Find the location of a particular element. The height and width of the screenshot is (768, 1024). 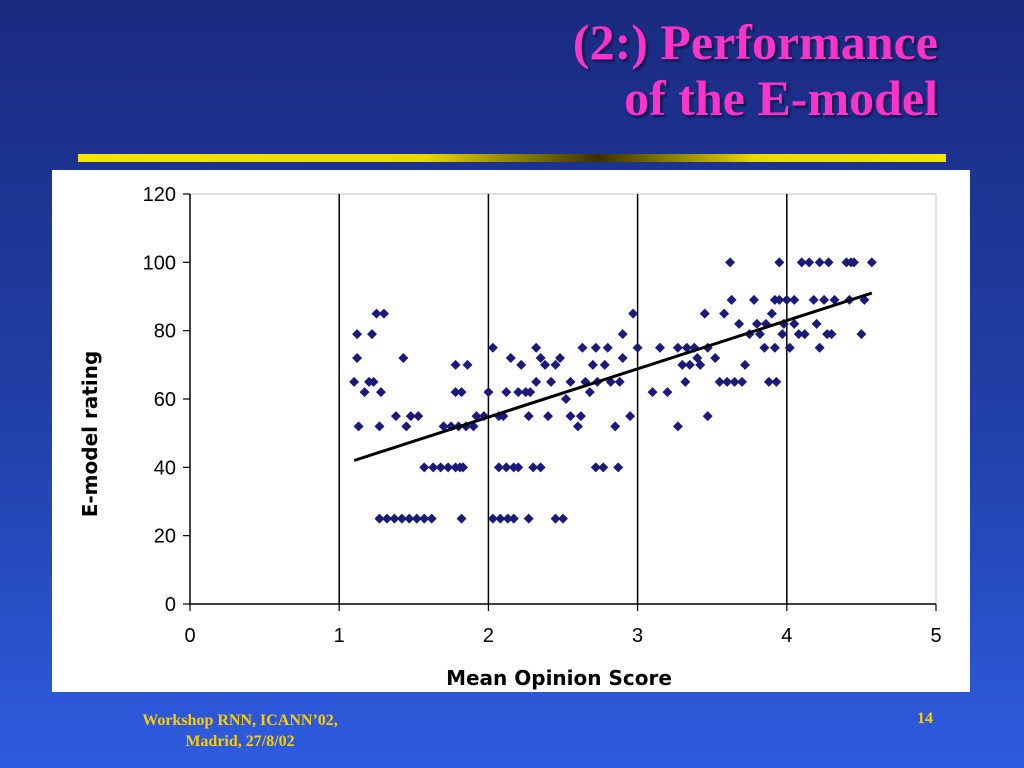

footer-info: Workshop RNN, ICANN’02, Madrid, 27/8/02 is located at coordinates (240, 731).